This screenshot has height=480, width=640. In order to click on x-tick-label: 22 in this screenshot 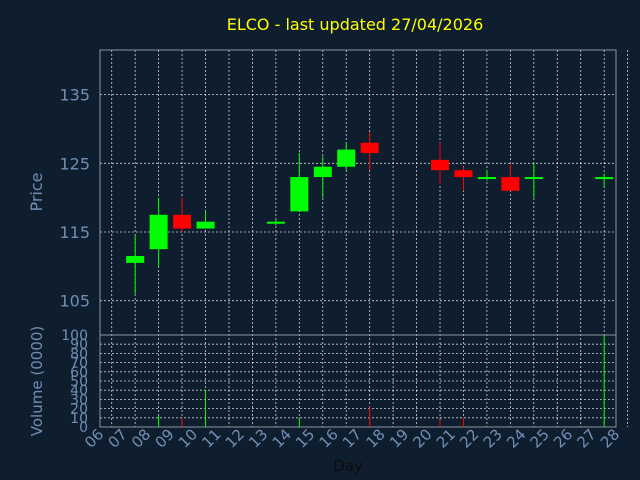, I will do `click(469, 438)`.